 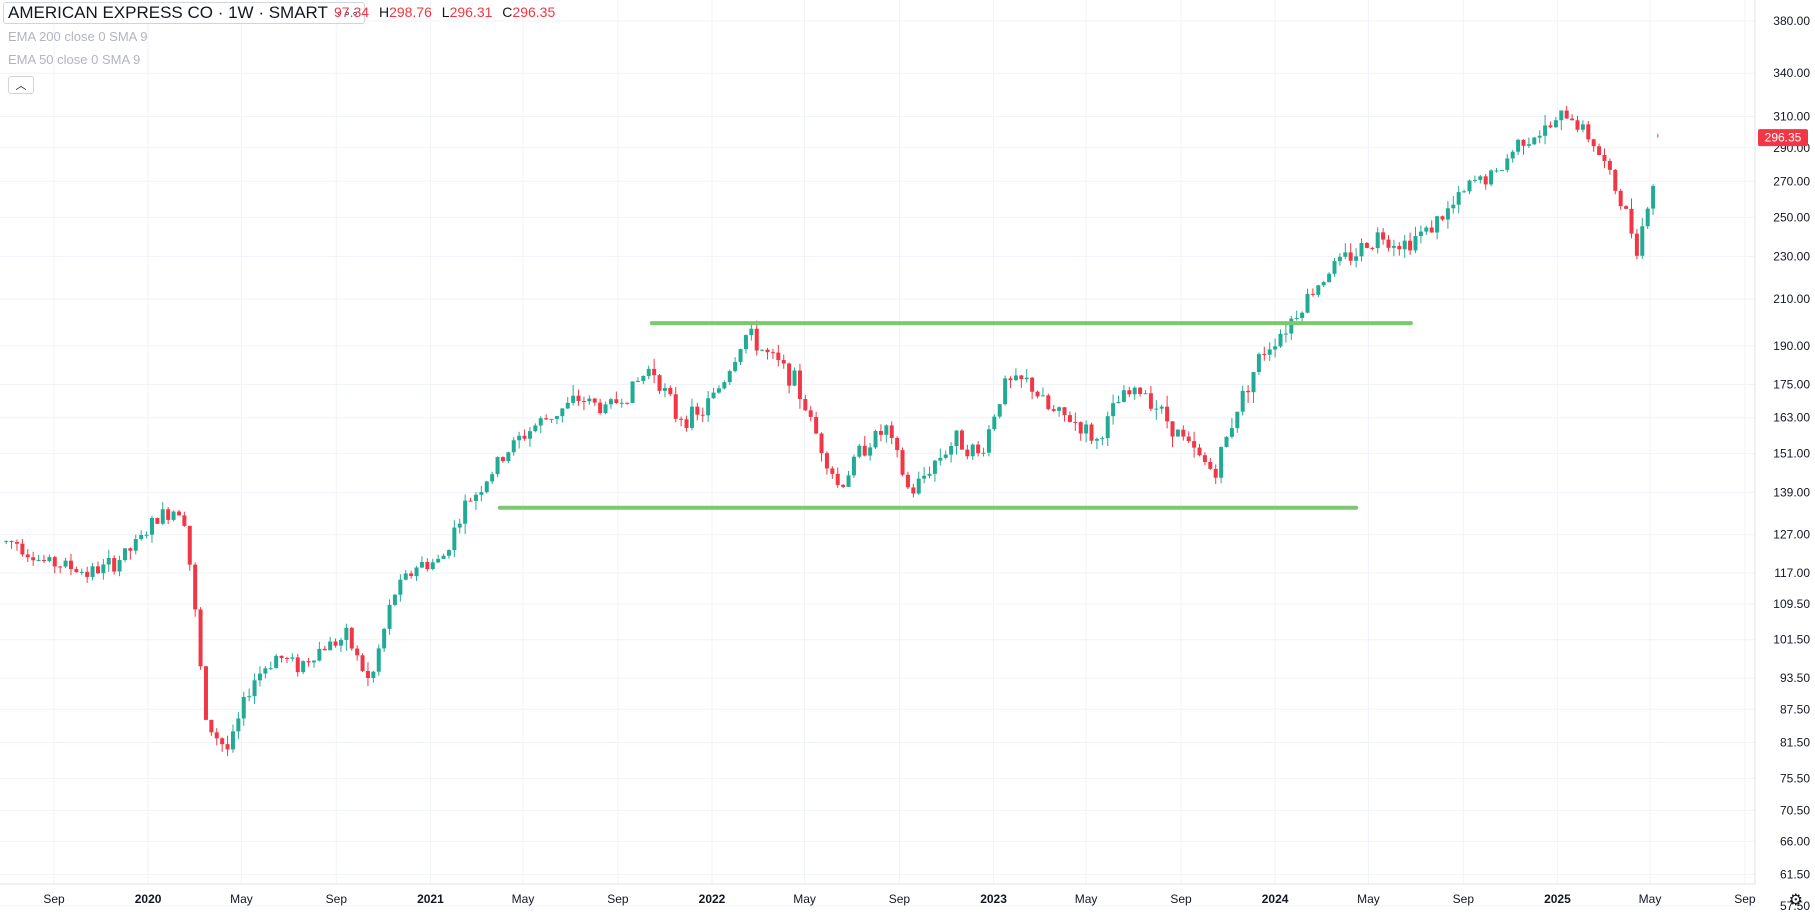 I want to click on price-tick-label: 70.50, so click(x=1795, y=810).